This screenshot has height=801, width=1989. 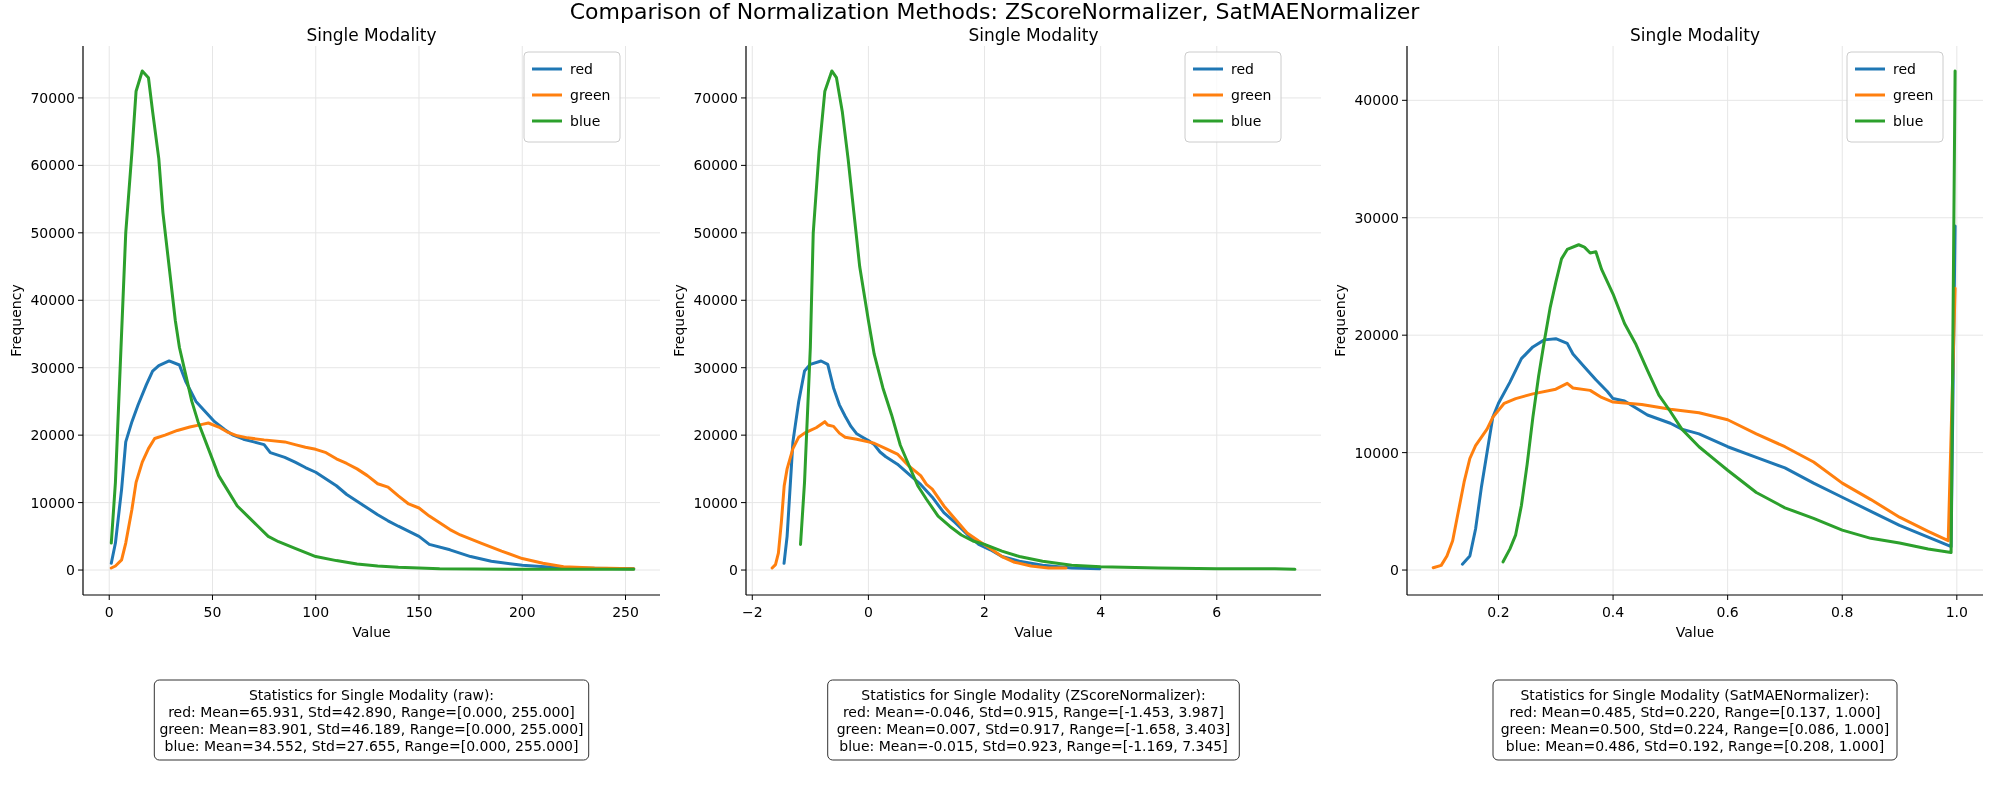 What do you see at coordinates (1613, 612) in the screenshot?
I see `x-tick-label: 0.4` at bounding box center [1613, 612].